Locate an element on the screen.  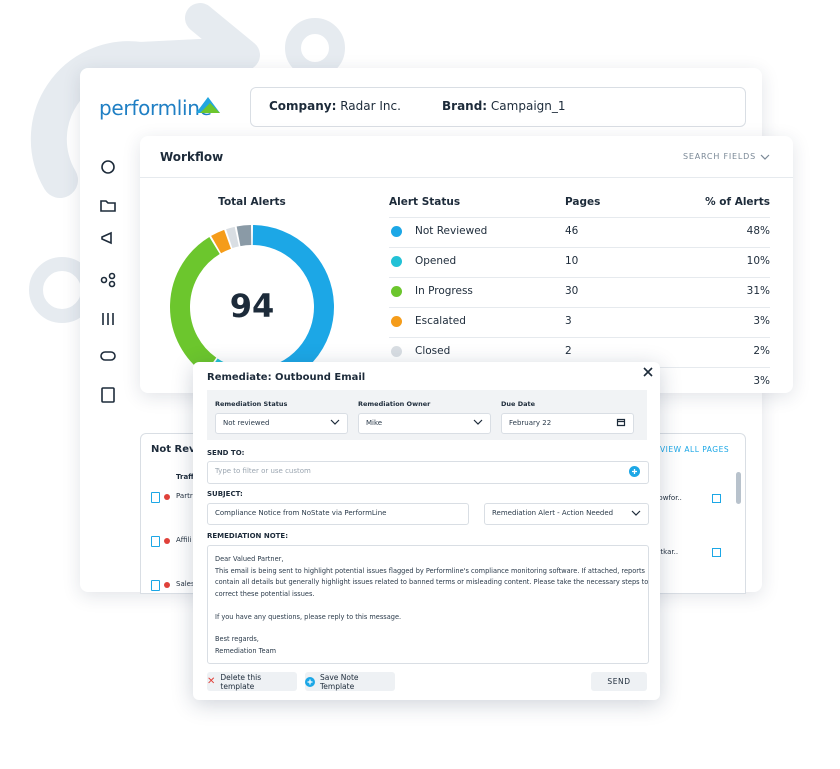
field-label: Remediation Owner is located at coordinates (394, 404).